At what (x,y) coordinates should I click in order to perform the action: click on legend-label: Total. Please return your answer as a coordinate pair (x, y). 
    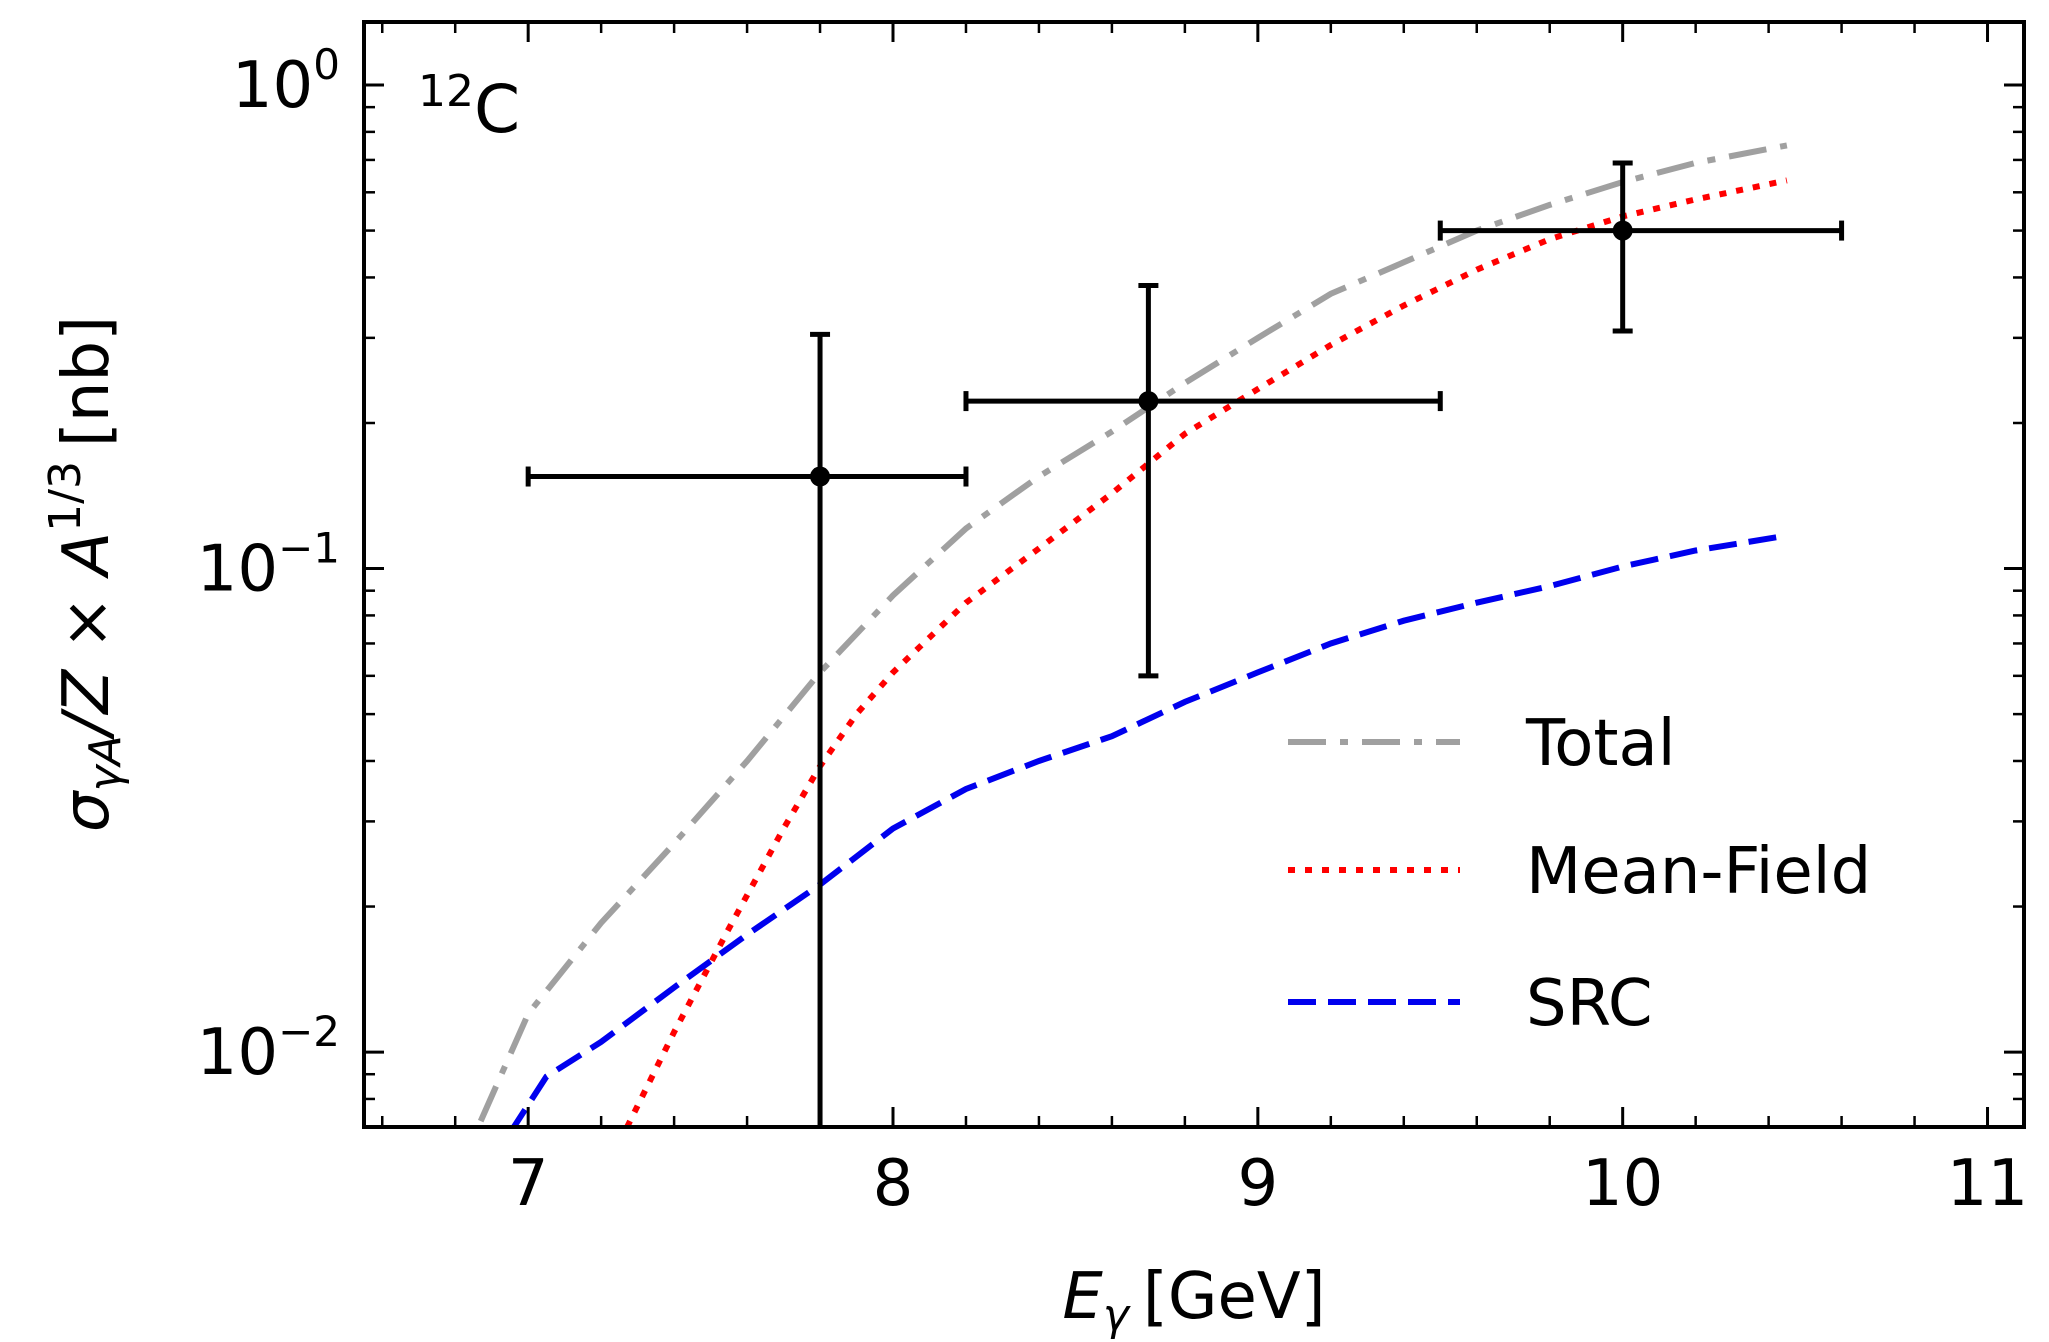
    Looking at the image, I should click on (1600, 744).